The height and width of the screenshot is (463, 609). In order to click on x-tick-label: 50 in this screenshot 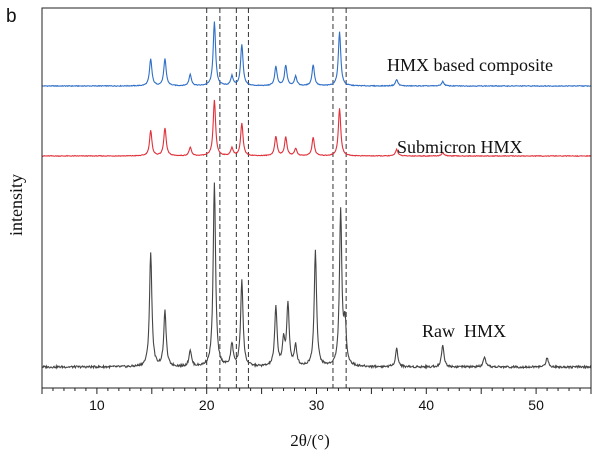, I will do `click(536, 405)`.